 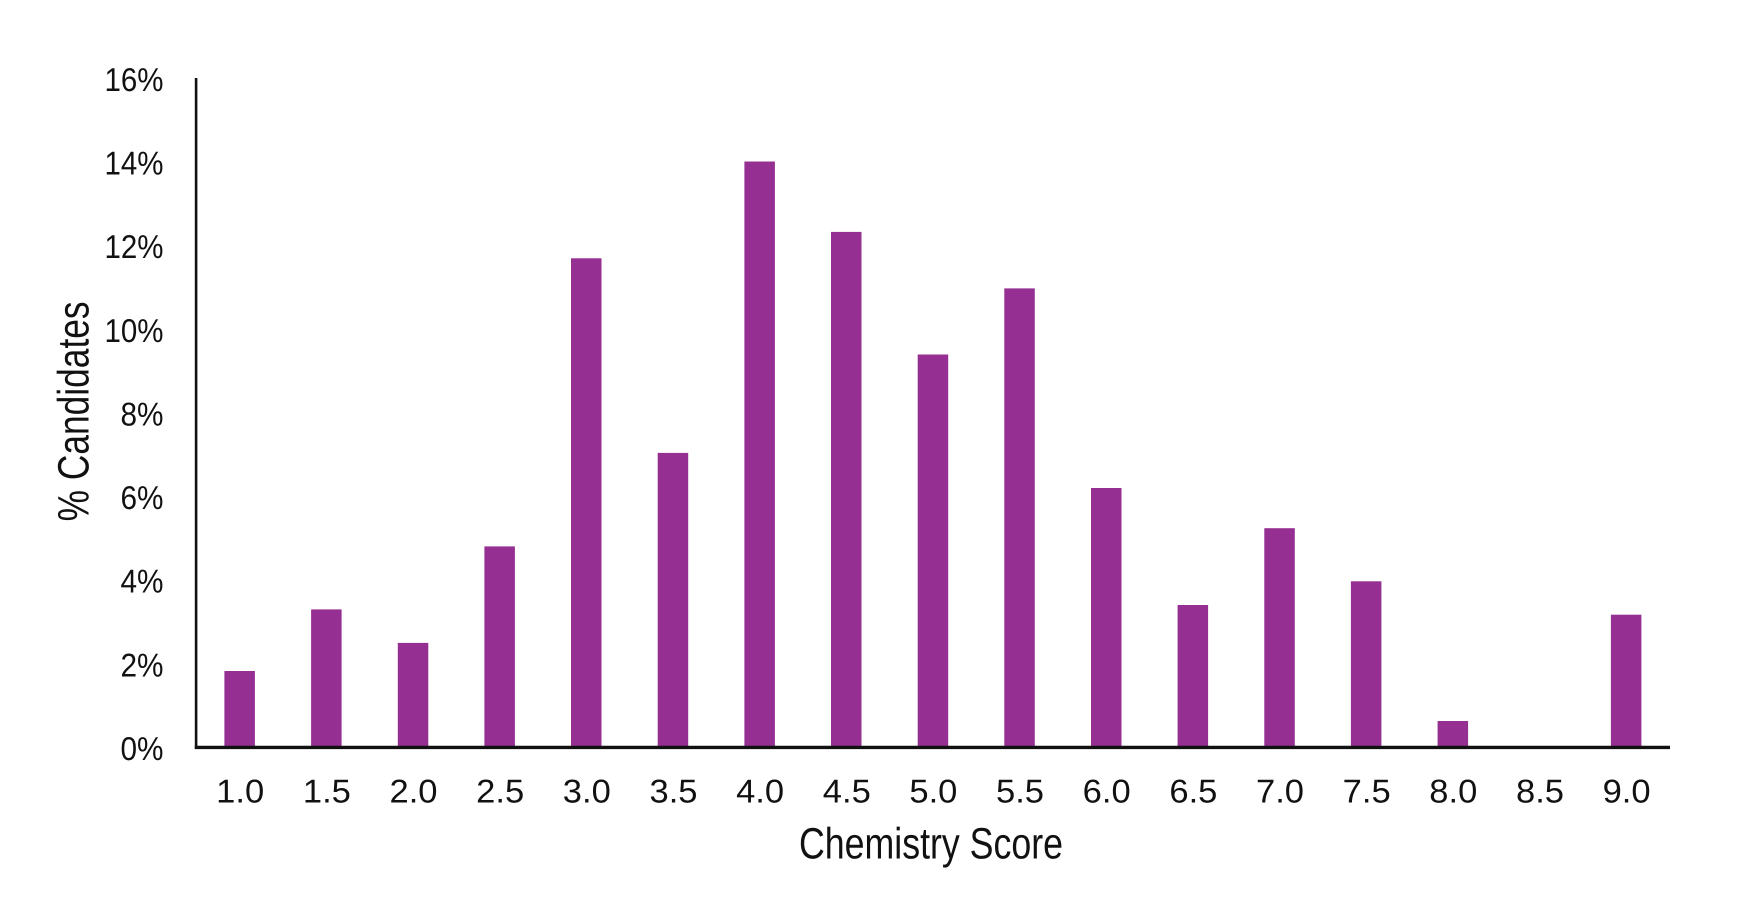 What do you see at coordinates (1280, 790) in the screenshot?
I see `svg-text: 7.0` at bounding box center [1280, 790].